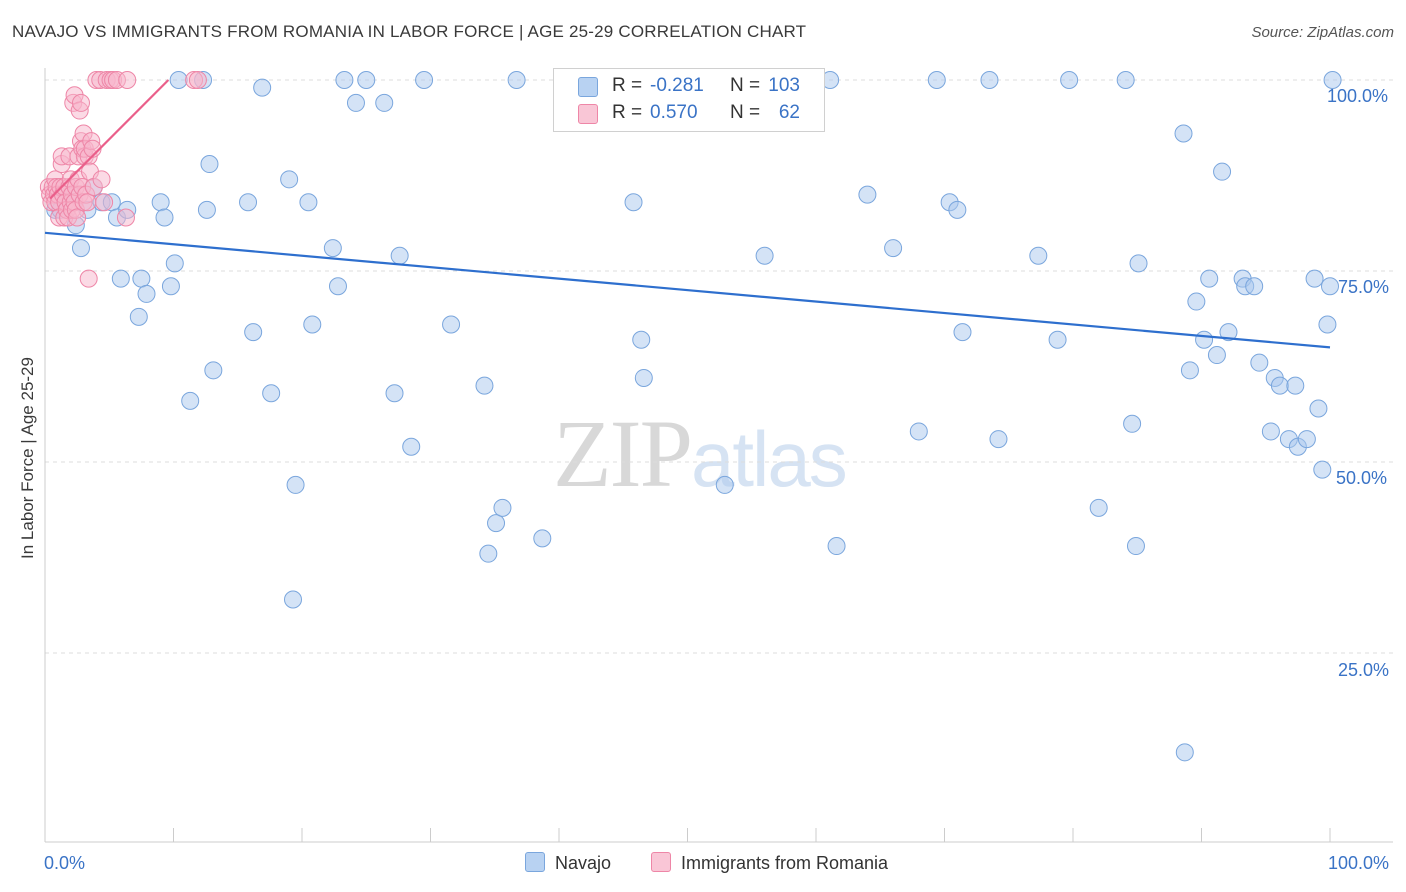  What do you see at coordinates (1362, 478) in the screenshot?
I see `y-tick-label-50: 50.0%` at bounding box center [1362, 478].